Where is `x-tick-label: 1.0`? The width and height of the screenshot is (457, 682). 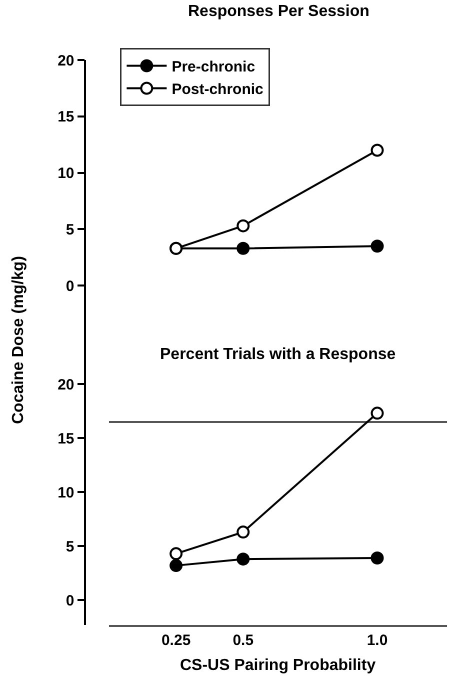
x-tick-label: 1.0 is located at coordinates (377, 640).